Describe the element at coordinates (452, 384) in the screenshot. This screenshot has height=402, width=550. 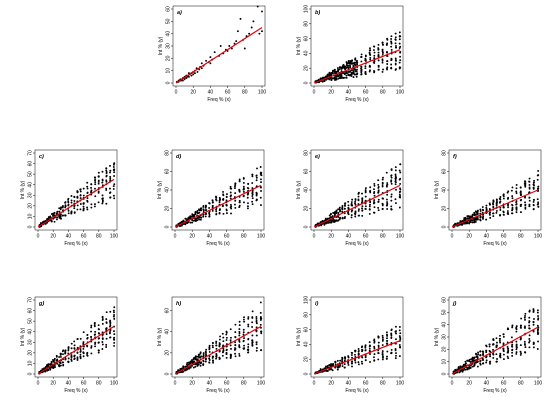
I see `x-tick-label: 0` at that location.